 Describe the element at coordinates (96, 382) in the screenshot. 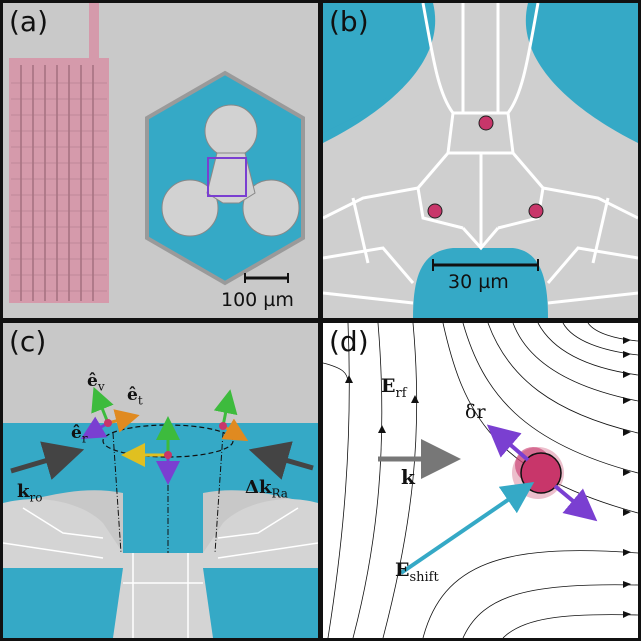

I see `ev-label: êv` at that location.